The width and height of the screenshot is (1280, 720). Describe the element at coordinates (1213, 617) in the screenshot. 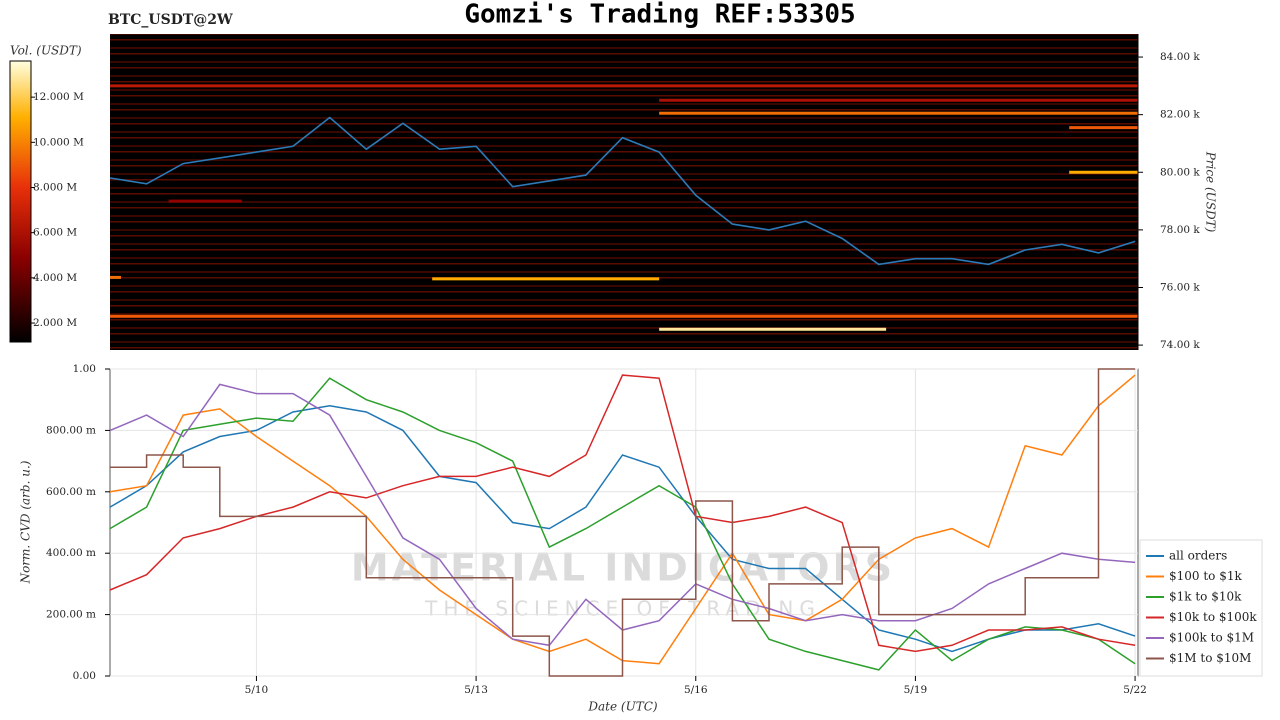

I see `legend-label: $10k to $100k` at that location.